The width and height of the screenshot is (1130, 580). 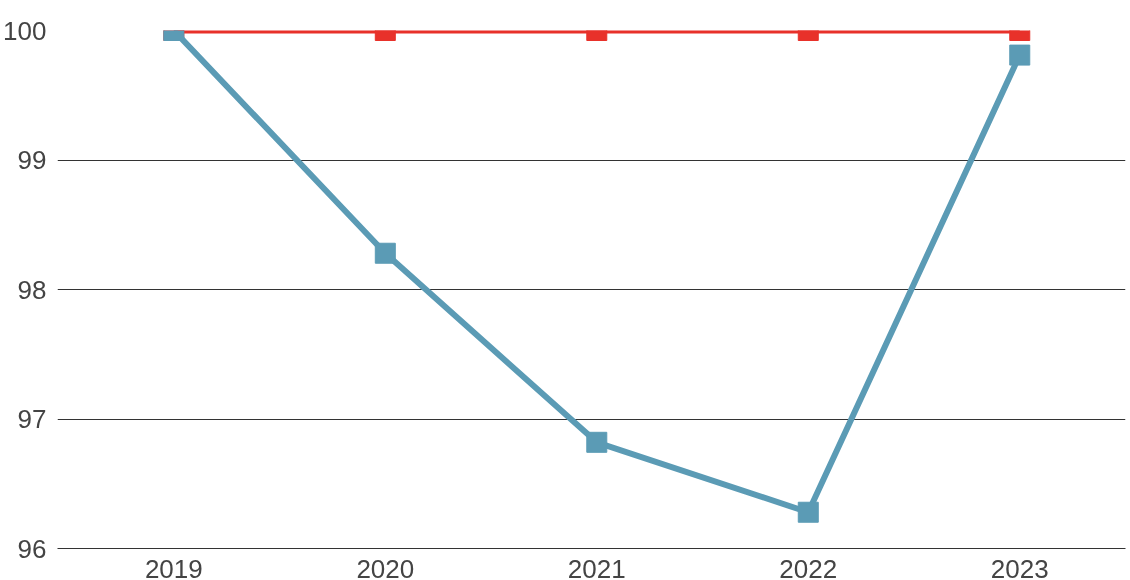 What do you see at coordinates (32, 289) in the screenshot?
I see `y-tick-label: 98` at bounding box center [32, 289].